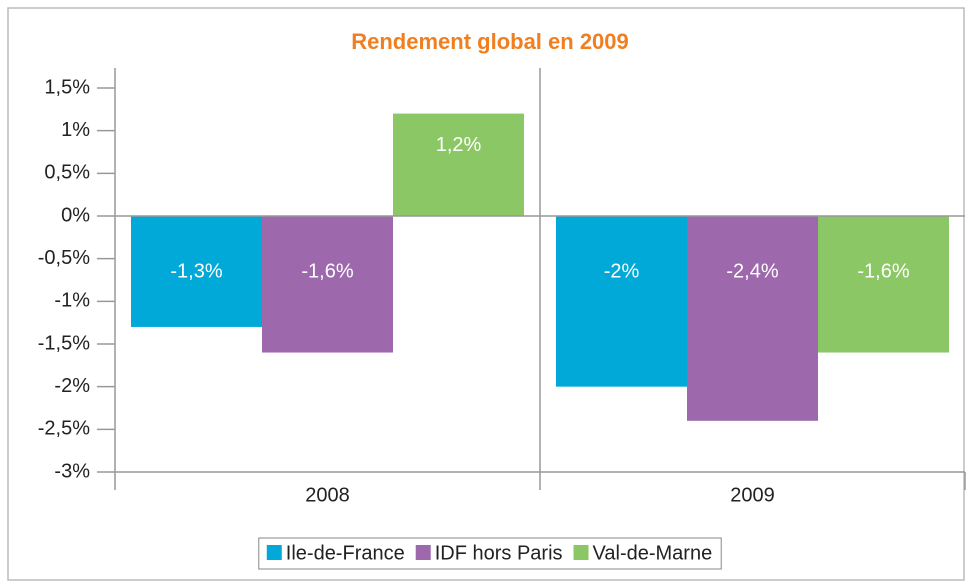  What do you see at coordinates (752, 271) in the screenshot?
I see `data-label: -2,4%` at bounding box center [752, 271].